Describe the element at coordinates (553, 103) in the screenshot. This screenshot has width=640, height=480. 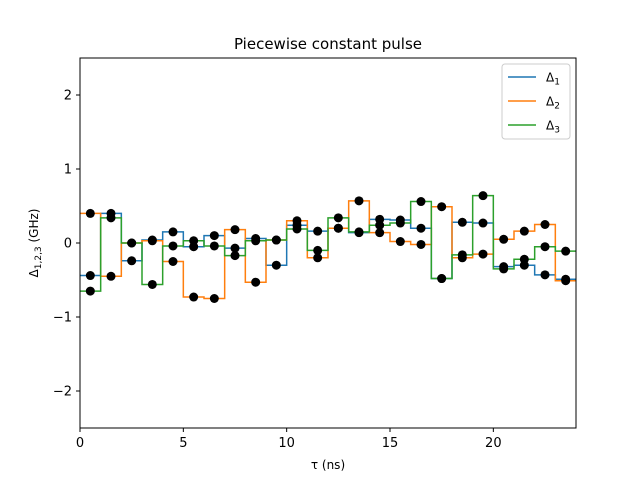
I see `legend-label-2: Δ2` at that location.